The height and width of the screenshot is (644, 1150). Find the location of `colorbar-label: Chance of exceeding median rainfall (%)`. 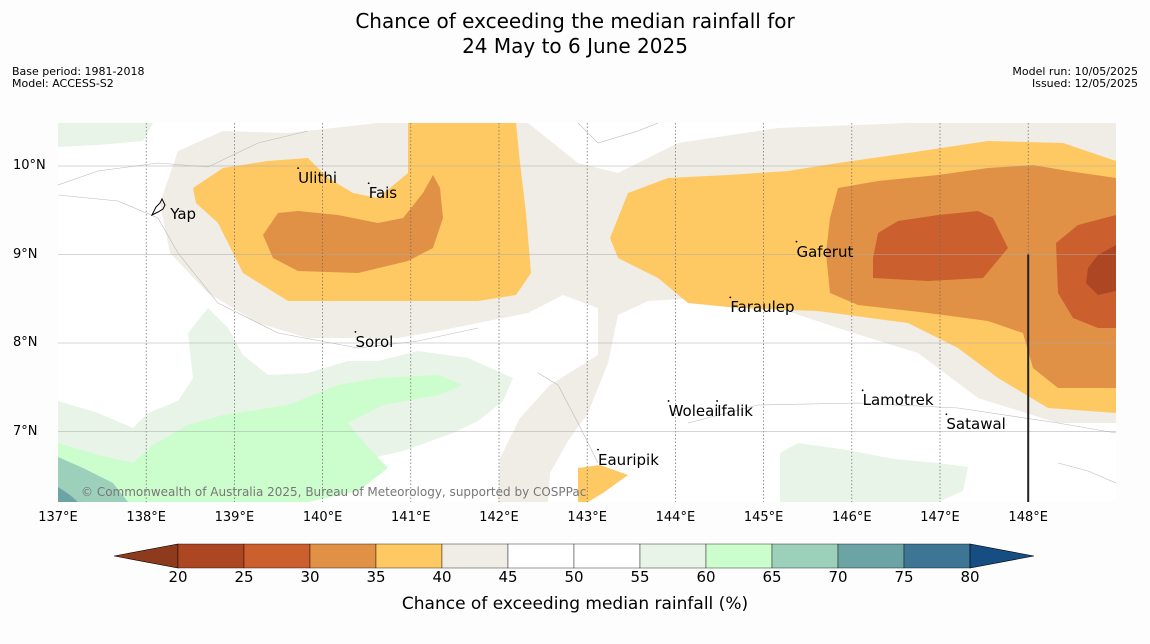

colorbar-label: Chance of exceeding median rainfall (%) is located at coordinates (575, 604).